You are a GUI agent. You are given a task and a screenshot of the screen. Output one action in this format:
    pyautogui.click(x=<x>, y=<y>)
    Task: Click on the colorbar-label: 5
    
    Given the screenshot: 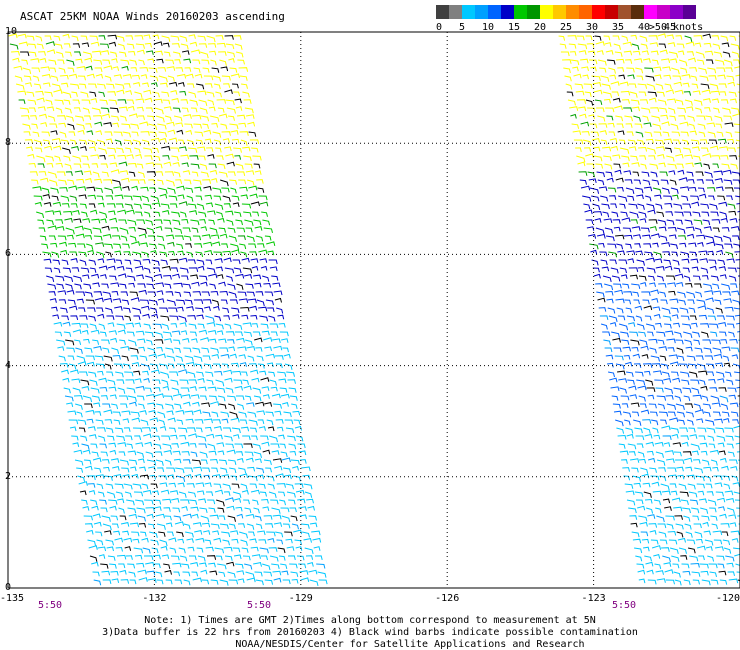 What is the action you would take?
    pyautogui.click(x=462, y=27)
    